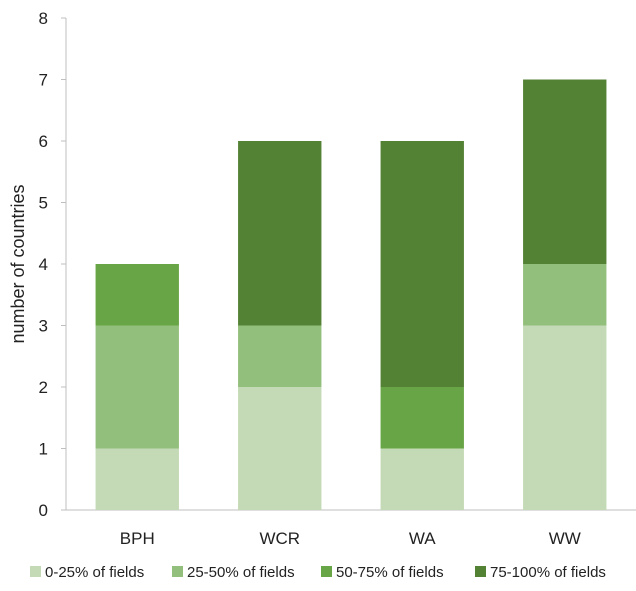  What do you see at coordinates (18, 263) in the screenshot?
I see `y-axis-title: number of countries` at bounding box center [18, 263].